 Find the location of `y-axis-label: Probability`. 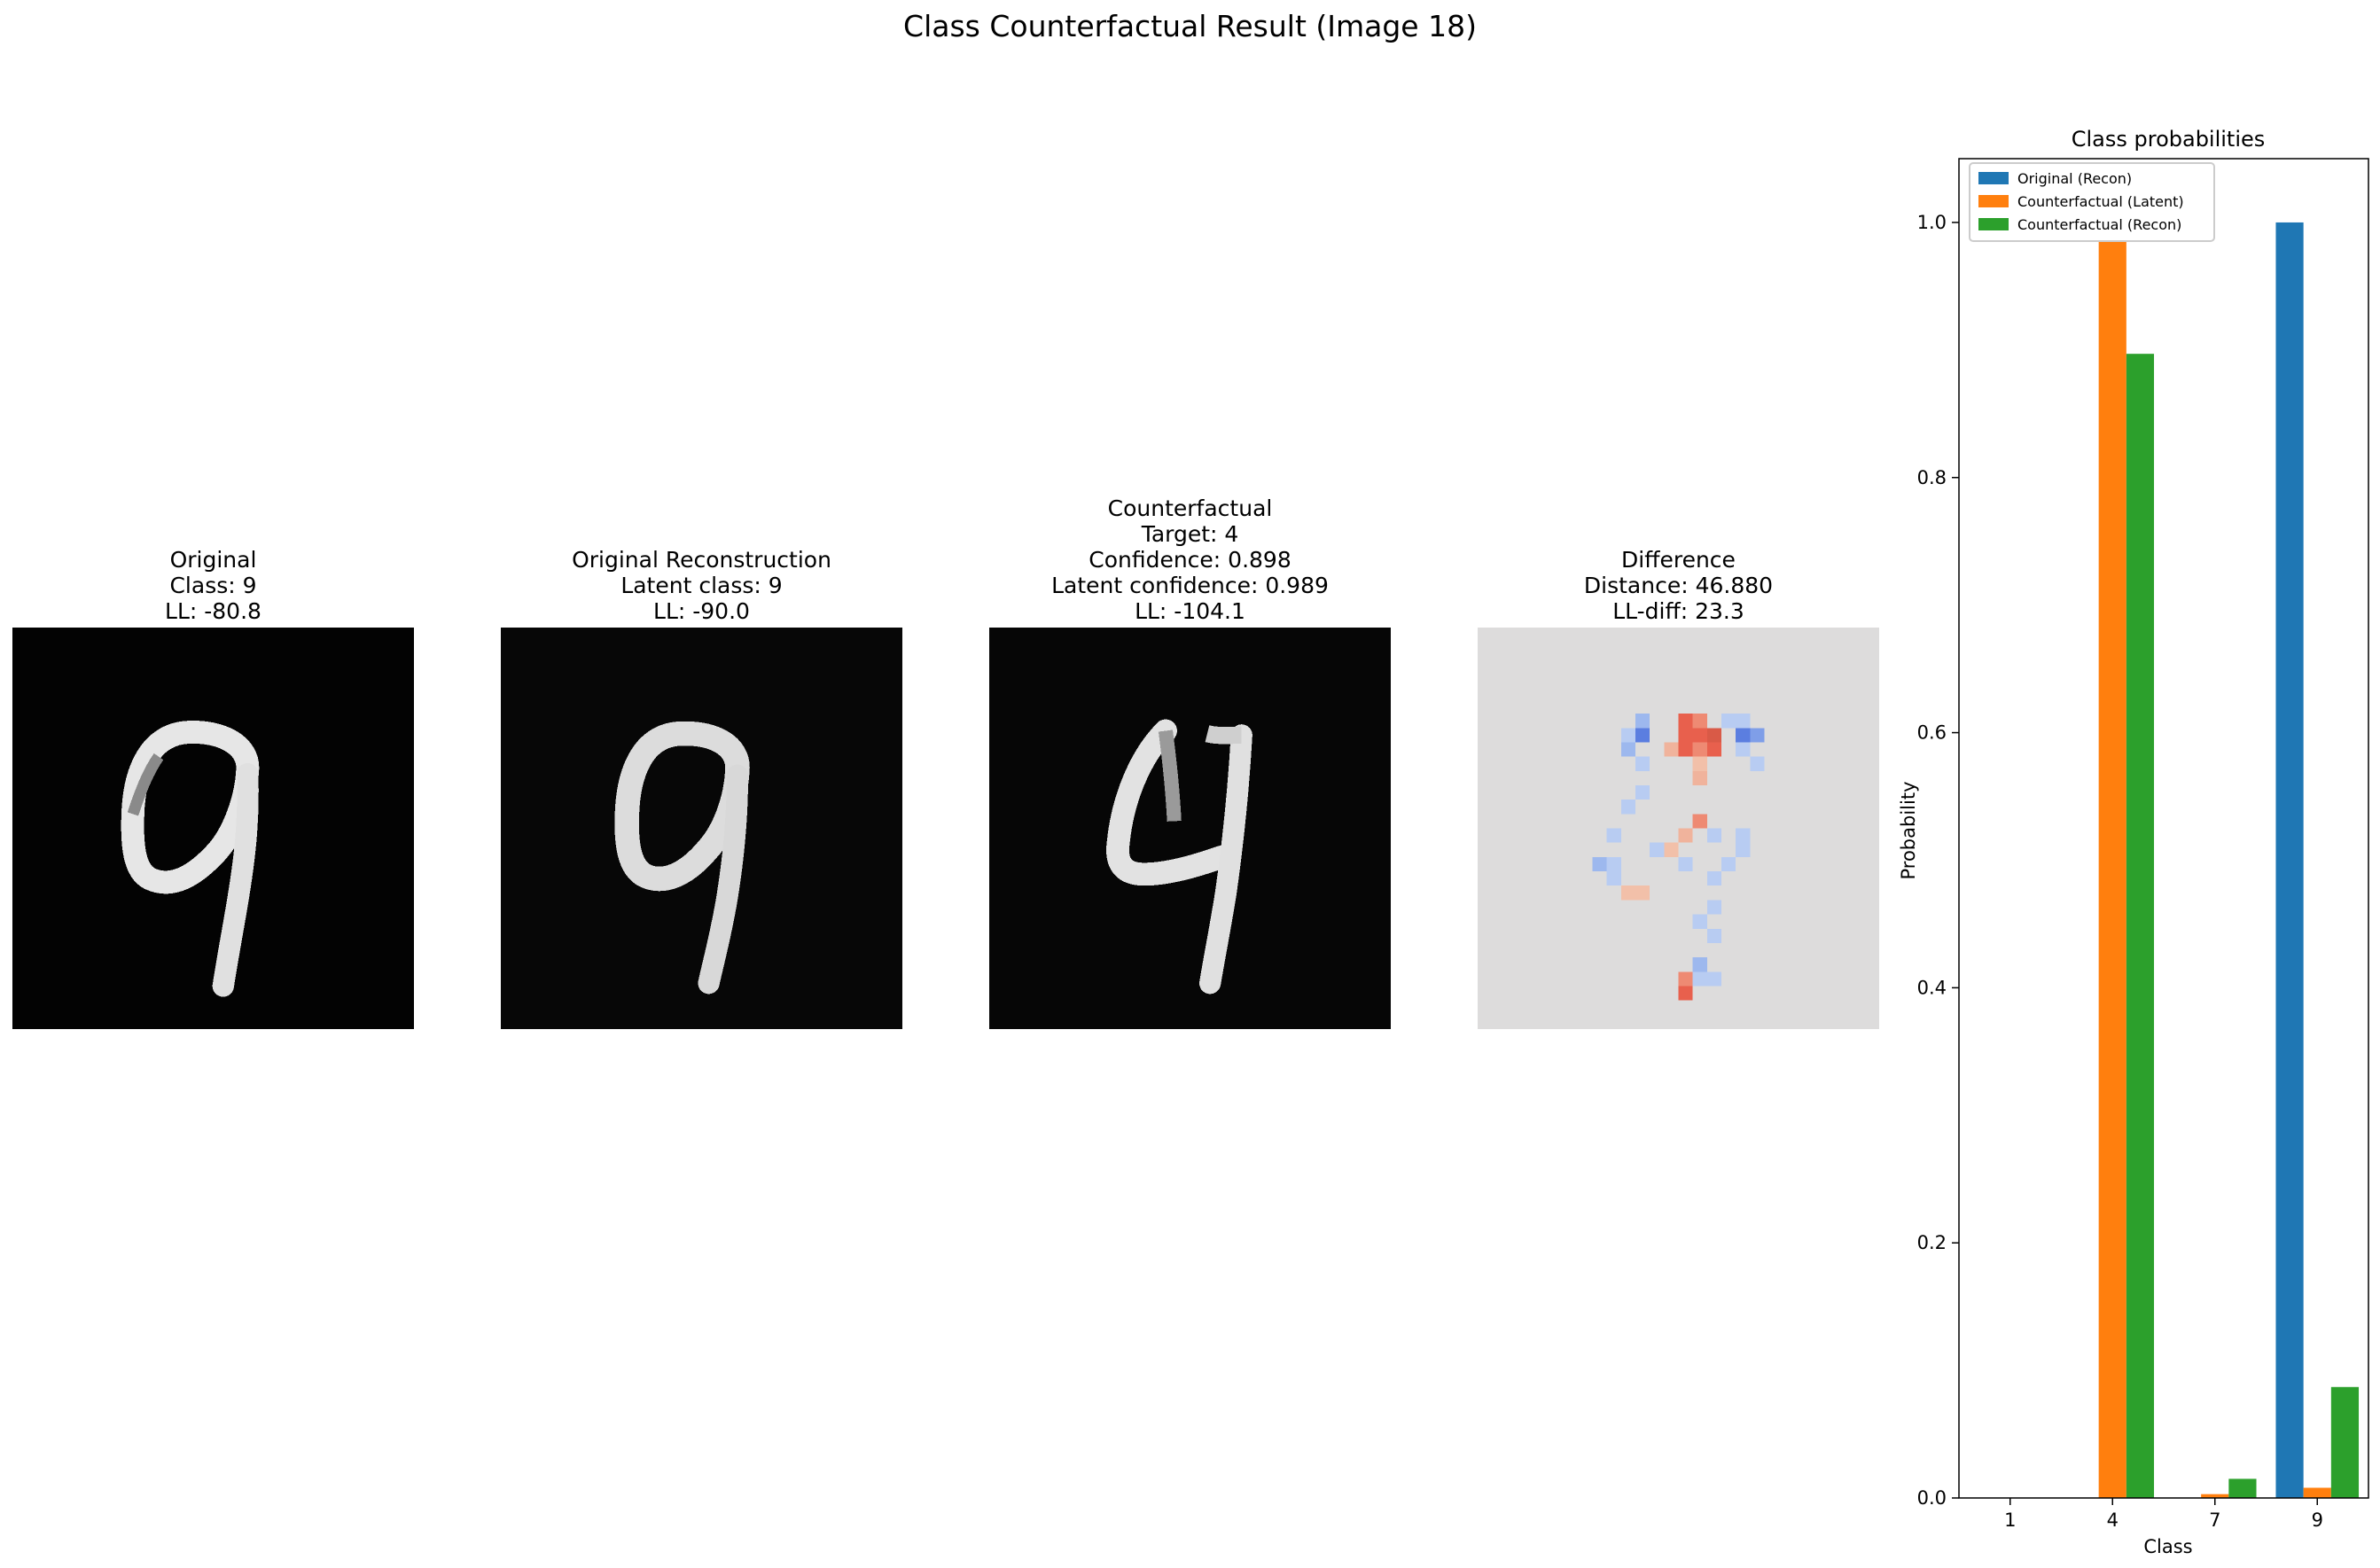

y-axis-label: Probability is located at coordinates (1908, 830).